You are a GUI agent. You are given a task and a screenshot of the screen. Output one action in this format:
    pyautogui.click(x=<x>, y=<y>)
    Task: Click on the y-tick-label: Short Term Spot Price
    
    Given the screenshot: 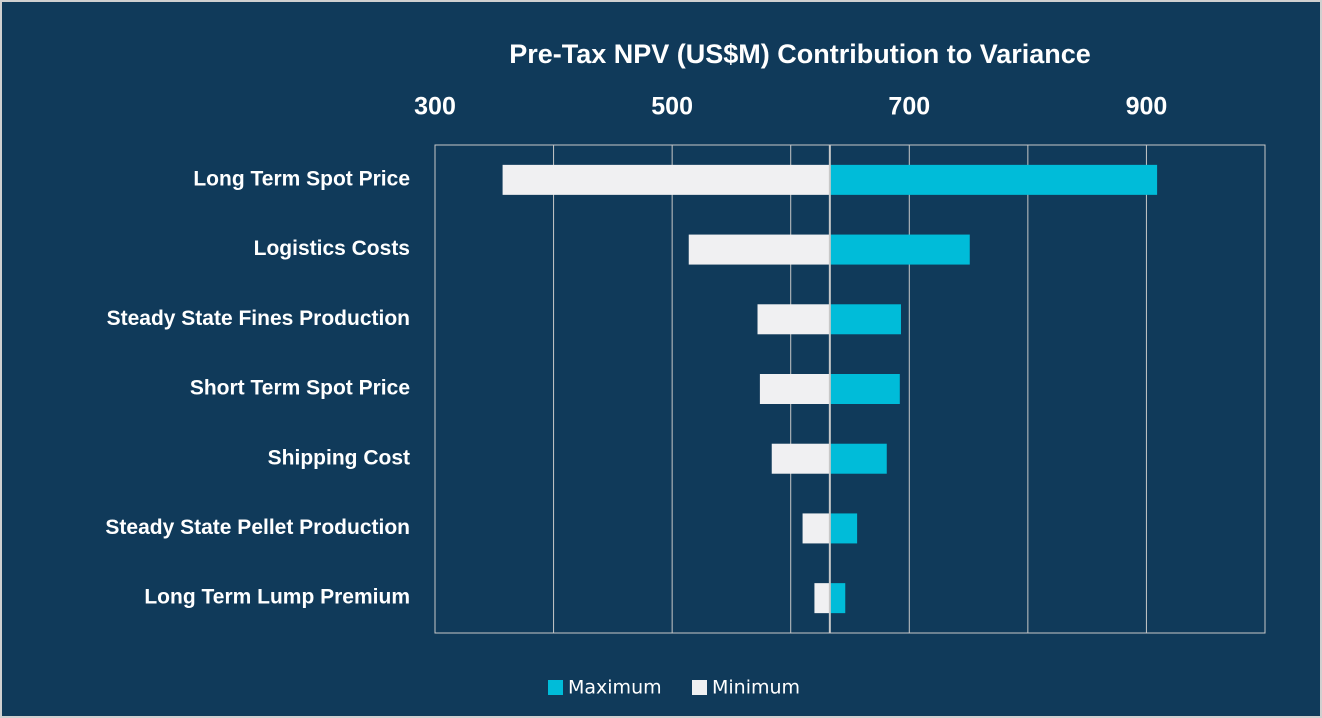 What is the action you would take?
    pyautogui.click(x=300, y=388)
    